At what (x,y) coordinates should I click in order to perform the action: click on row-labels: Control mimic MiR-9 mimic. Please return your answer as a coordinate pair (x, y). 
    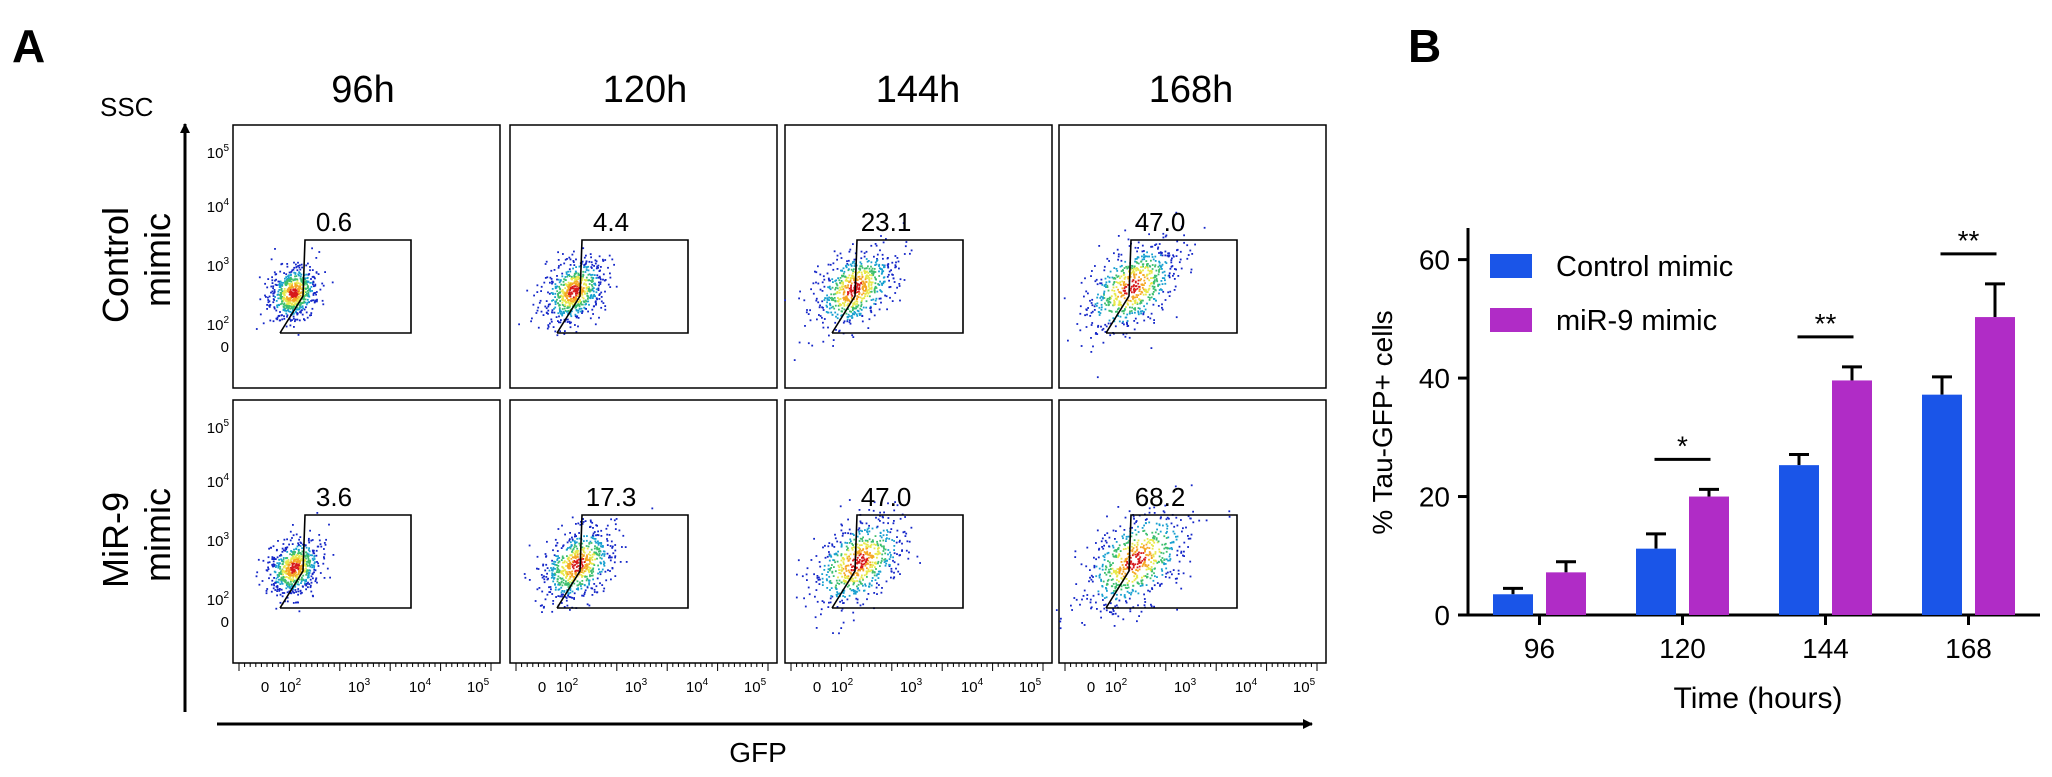
    Looking at the image, I should click on (136, 397).